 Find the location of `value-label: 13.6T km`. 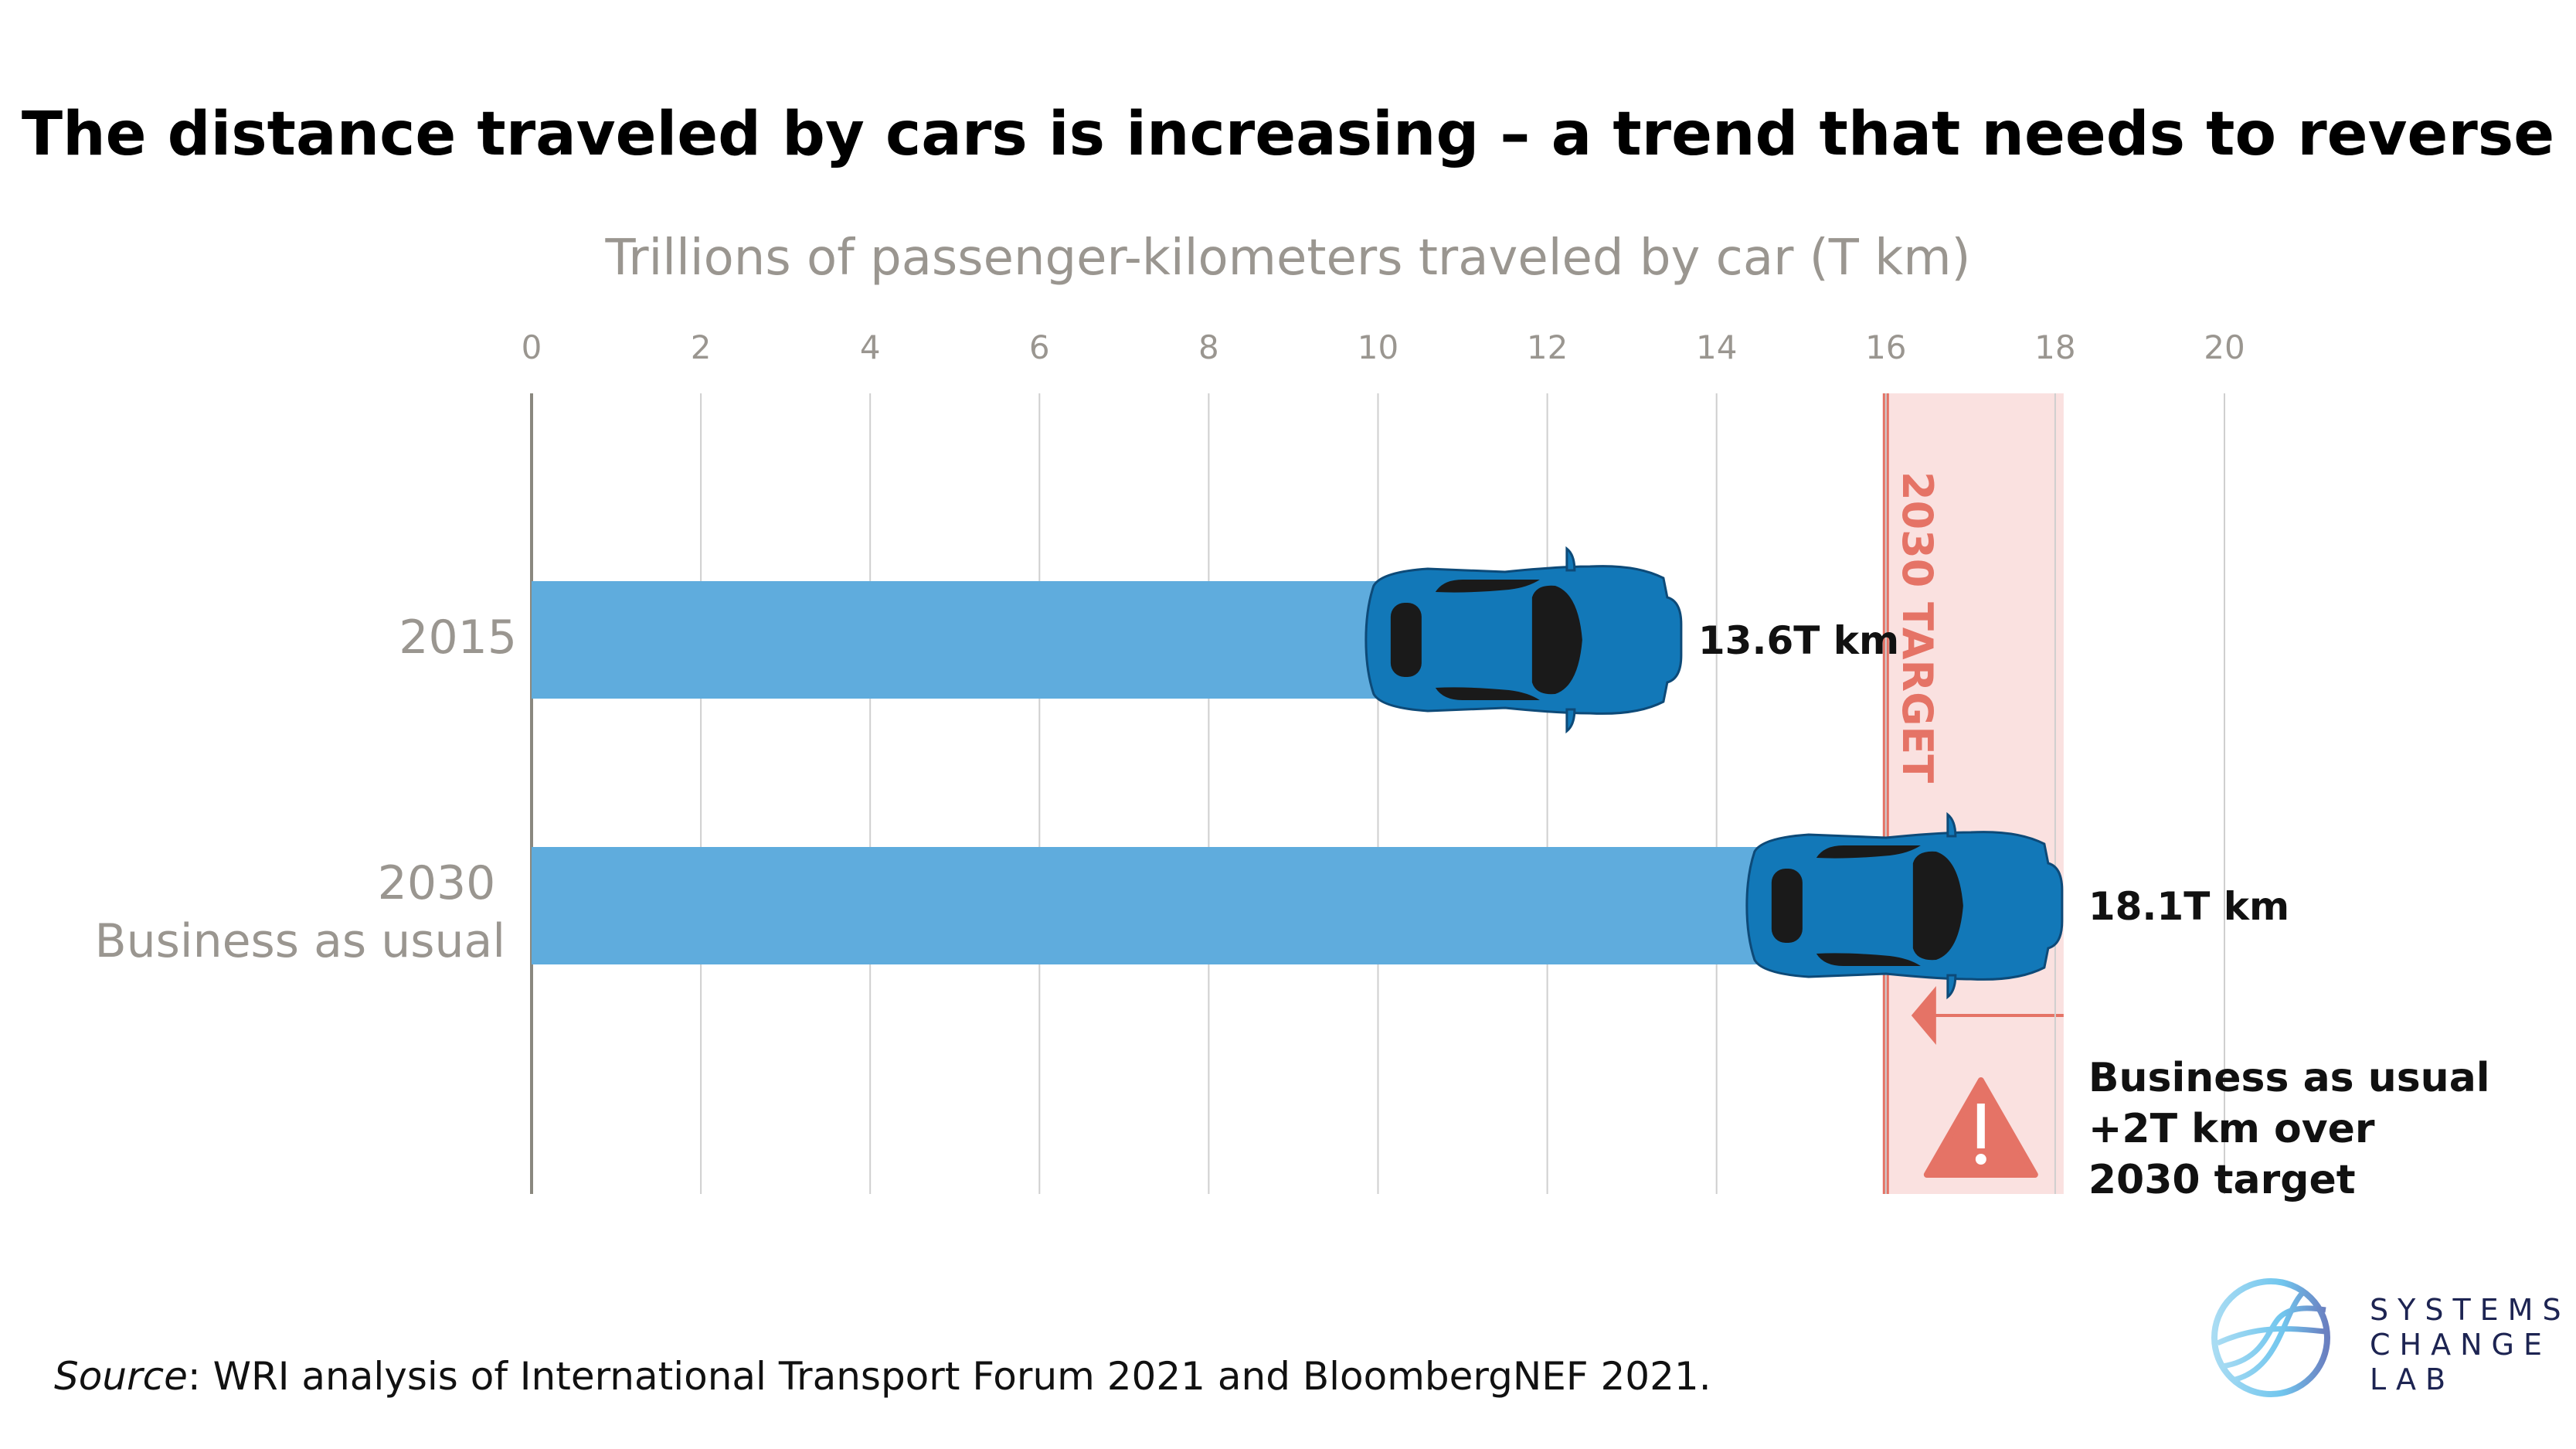

value-label: 13.6T km is located at coordinates (1798, 641).